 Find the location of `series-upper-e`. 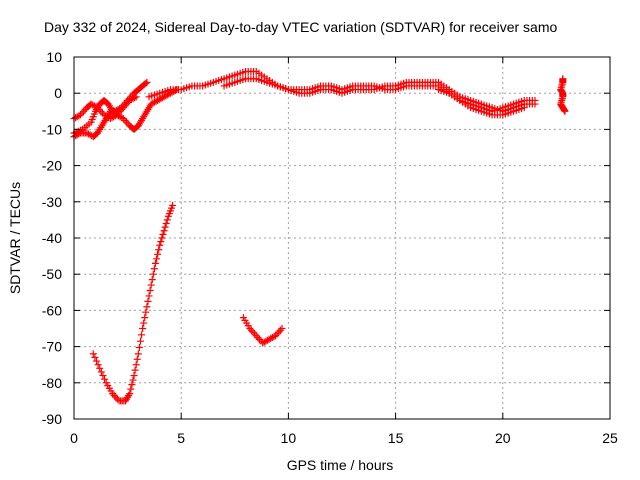

series-upper-e is located at coordinates (379, 95).